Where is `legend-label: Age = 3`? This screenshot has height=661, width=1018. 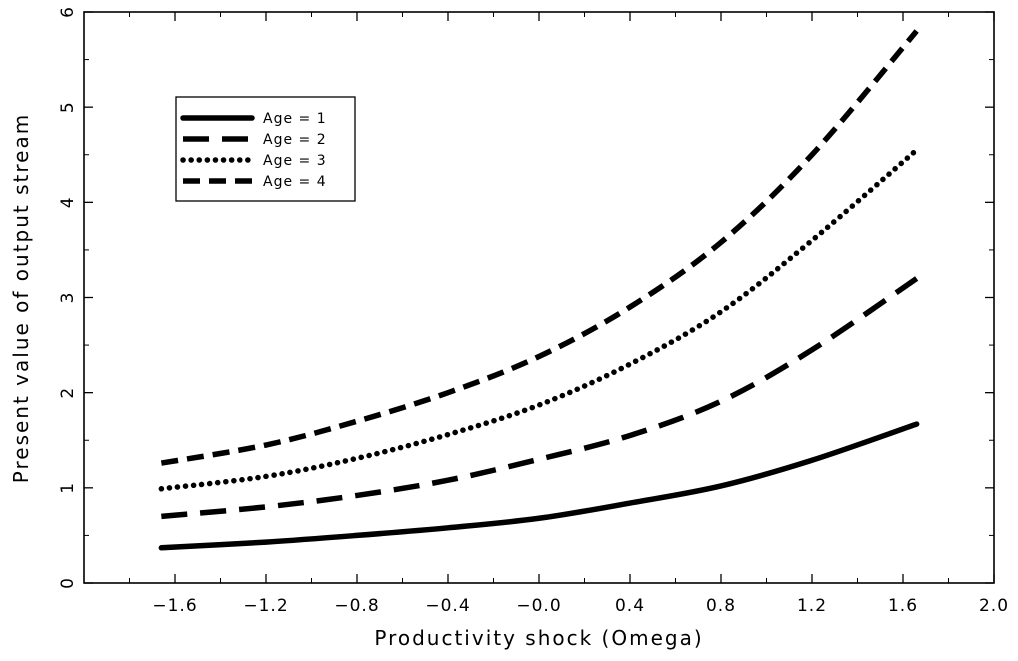 legend-label: Age = 3 is located at coordinates (295, 161).